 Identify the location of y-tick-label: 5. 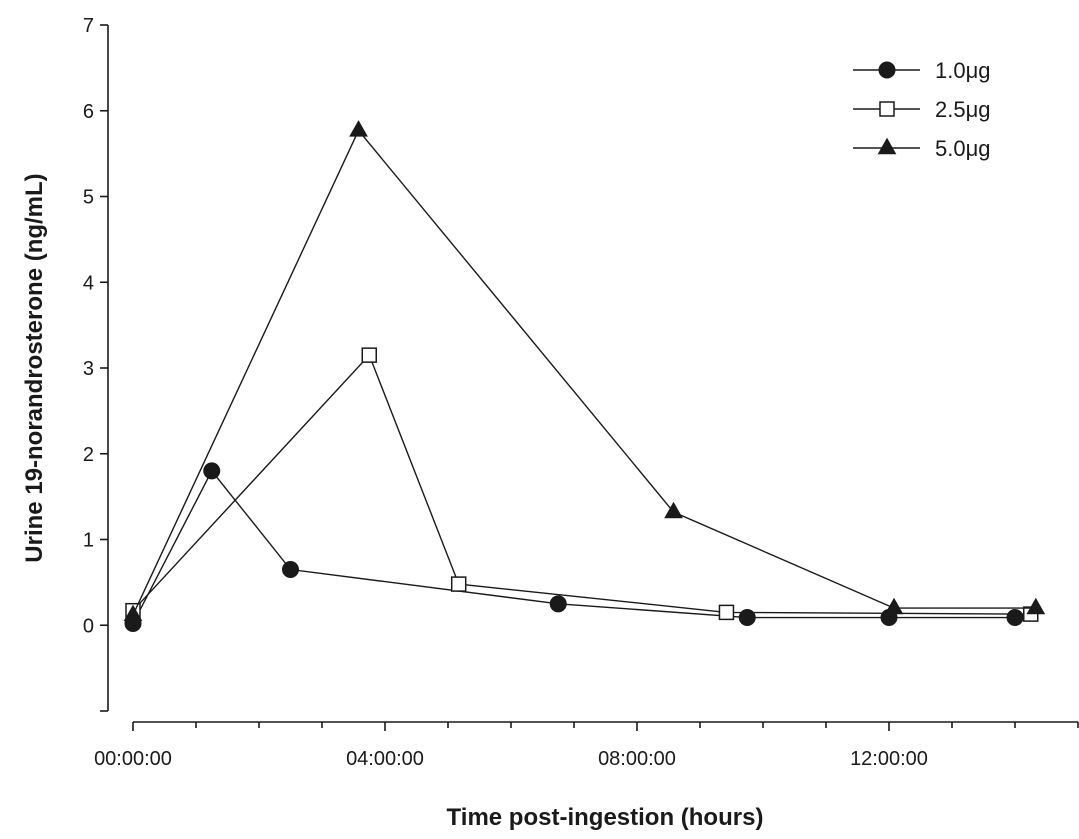
(88, 198).